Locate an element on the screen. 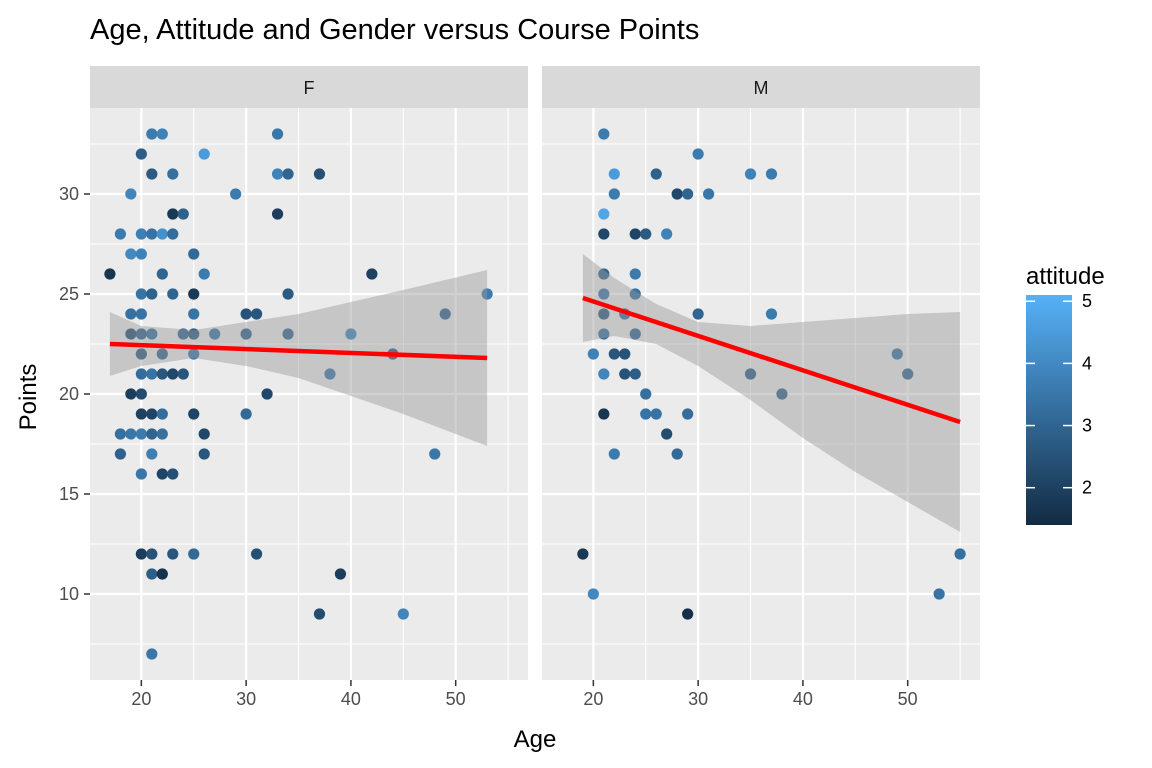 Image resolution: width=1152 pixels, height=768 pixels. x-axis-label: Age is located at coordinates (535, 739).